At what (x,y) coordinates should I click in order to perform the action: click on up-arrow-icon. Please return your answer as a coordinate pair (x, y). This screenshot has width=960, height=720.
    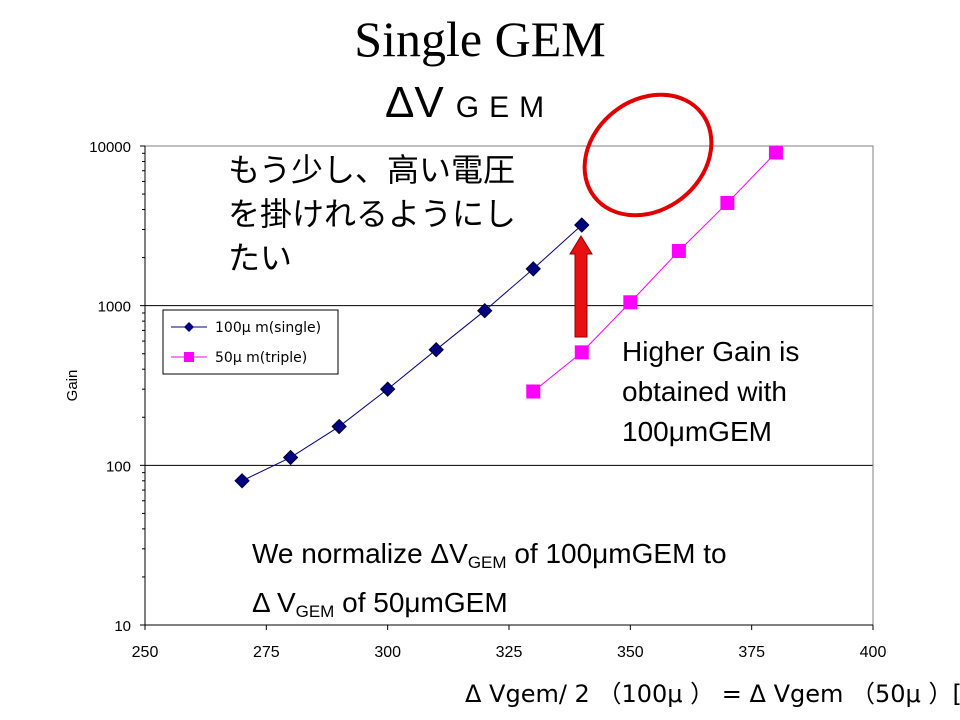
    Looking at the image, I should click on (581, 286).